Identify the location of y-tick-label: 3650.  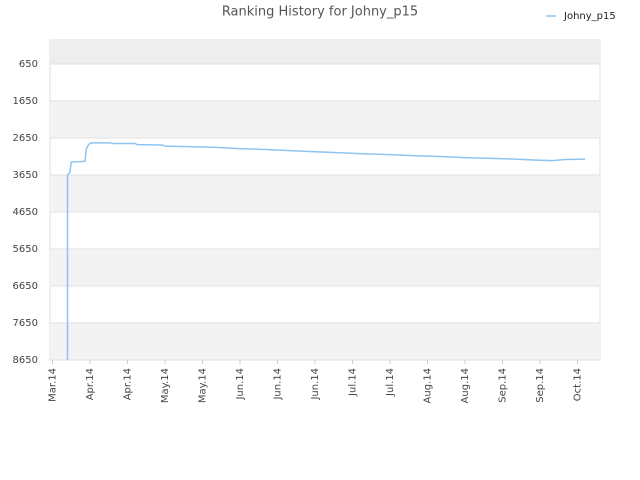
(25, 175).